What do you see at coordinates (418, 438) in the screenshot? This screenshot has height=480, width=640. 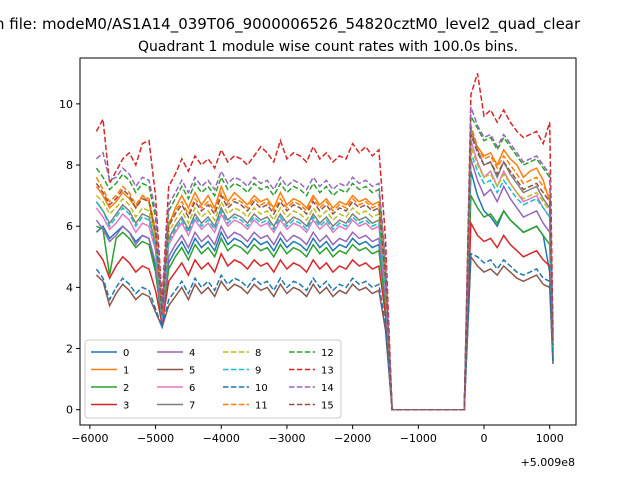 I see `x-tick-label: −1000` at bounding box center [418, 438].